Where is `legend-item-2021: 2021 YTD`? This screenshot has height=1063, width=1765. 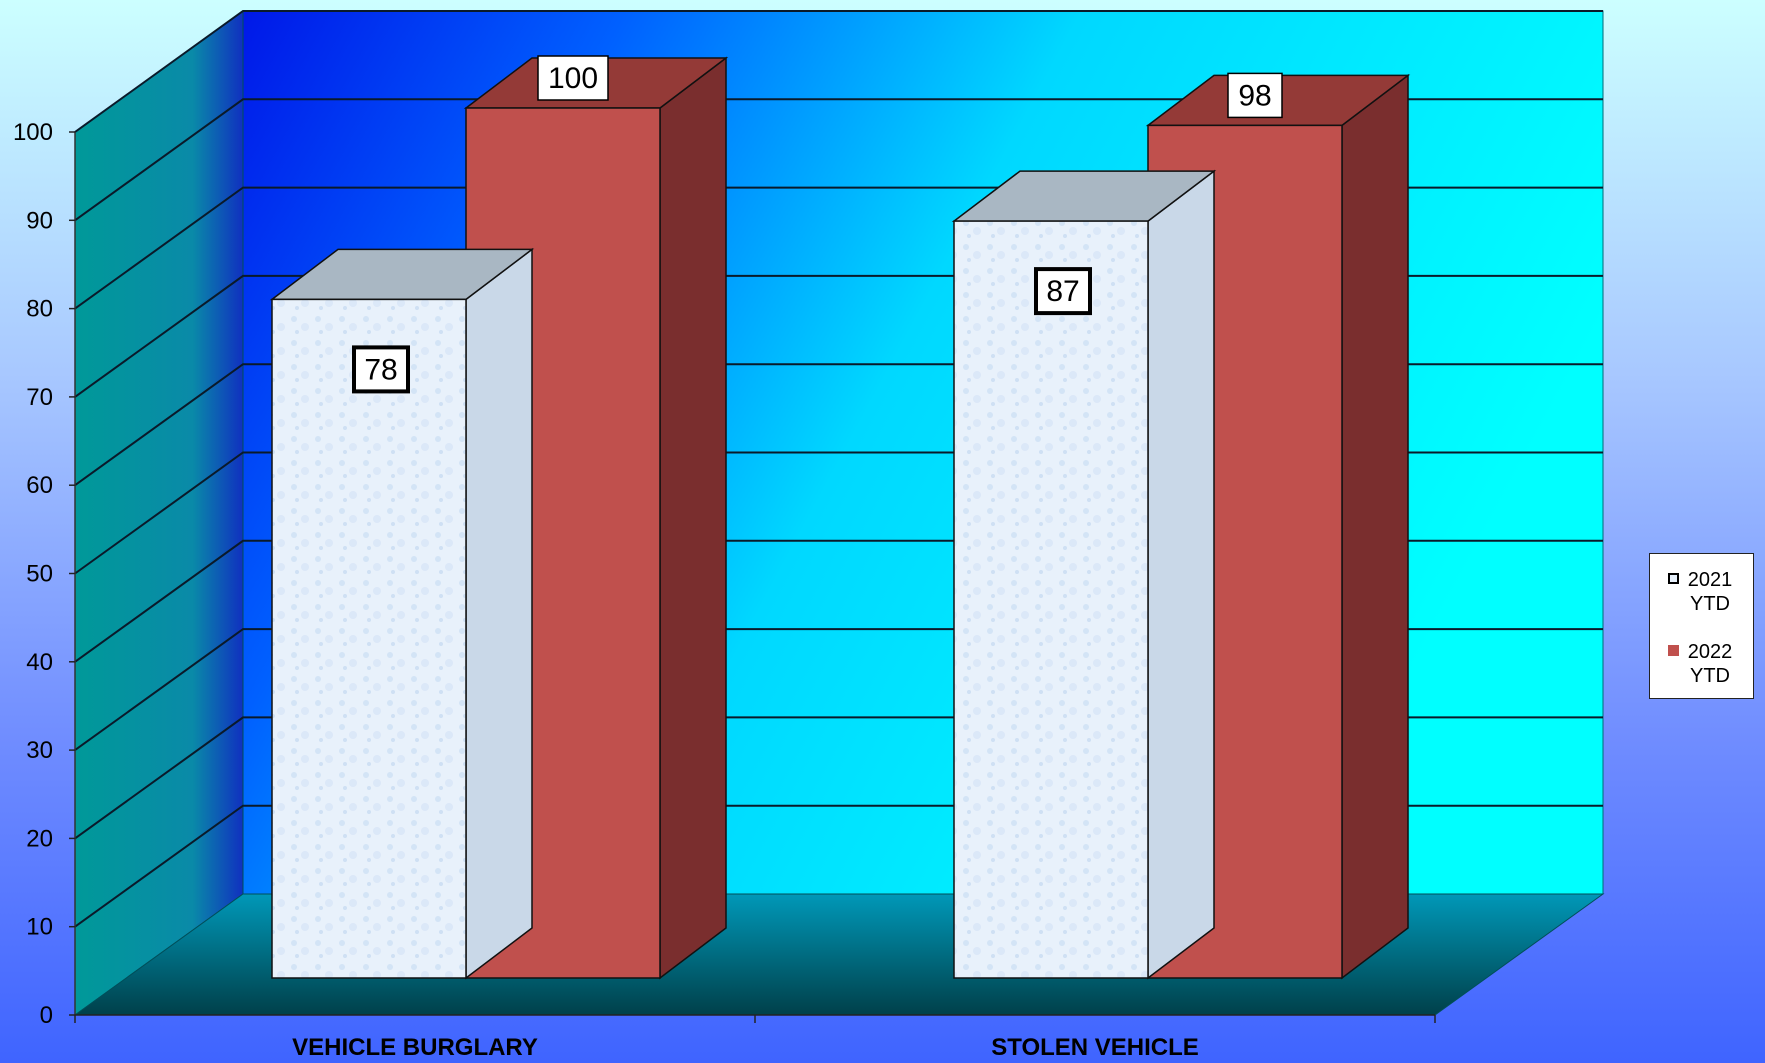 legend-item-2021: 2021 YTD is located at coordinates (1702, 592).